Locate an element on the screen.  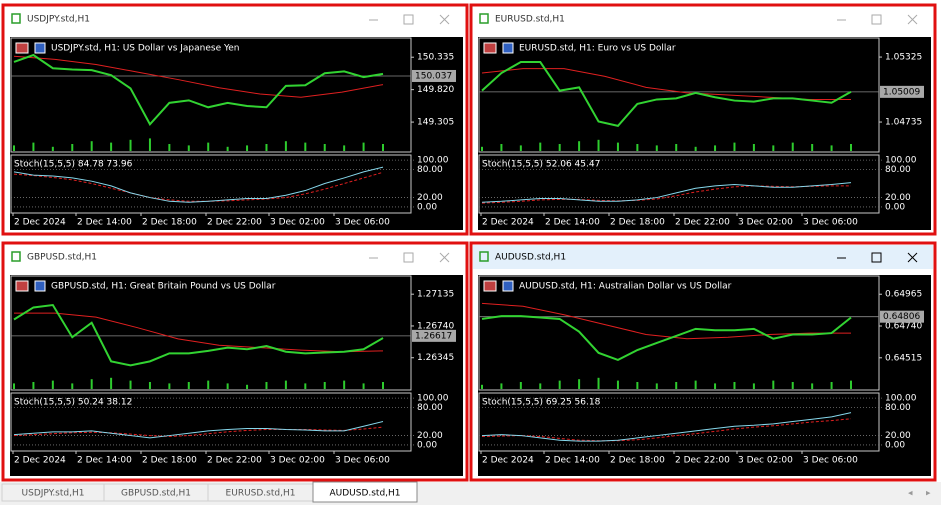
tab is located at coordinates (365, 492).